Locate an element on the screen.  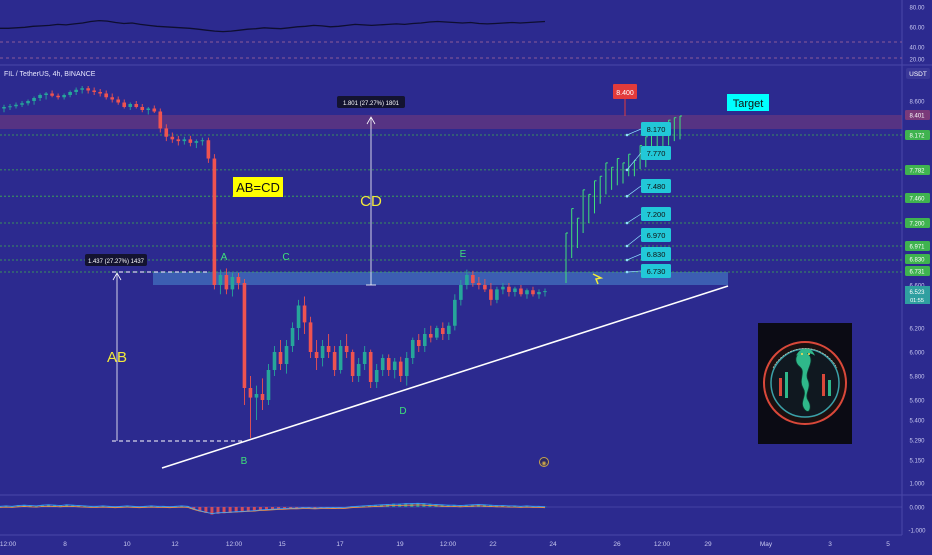
event-icon-glyph: ◉ is located at coordinates (543, 464).